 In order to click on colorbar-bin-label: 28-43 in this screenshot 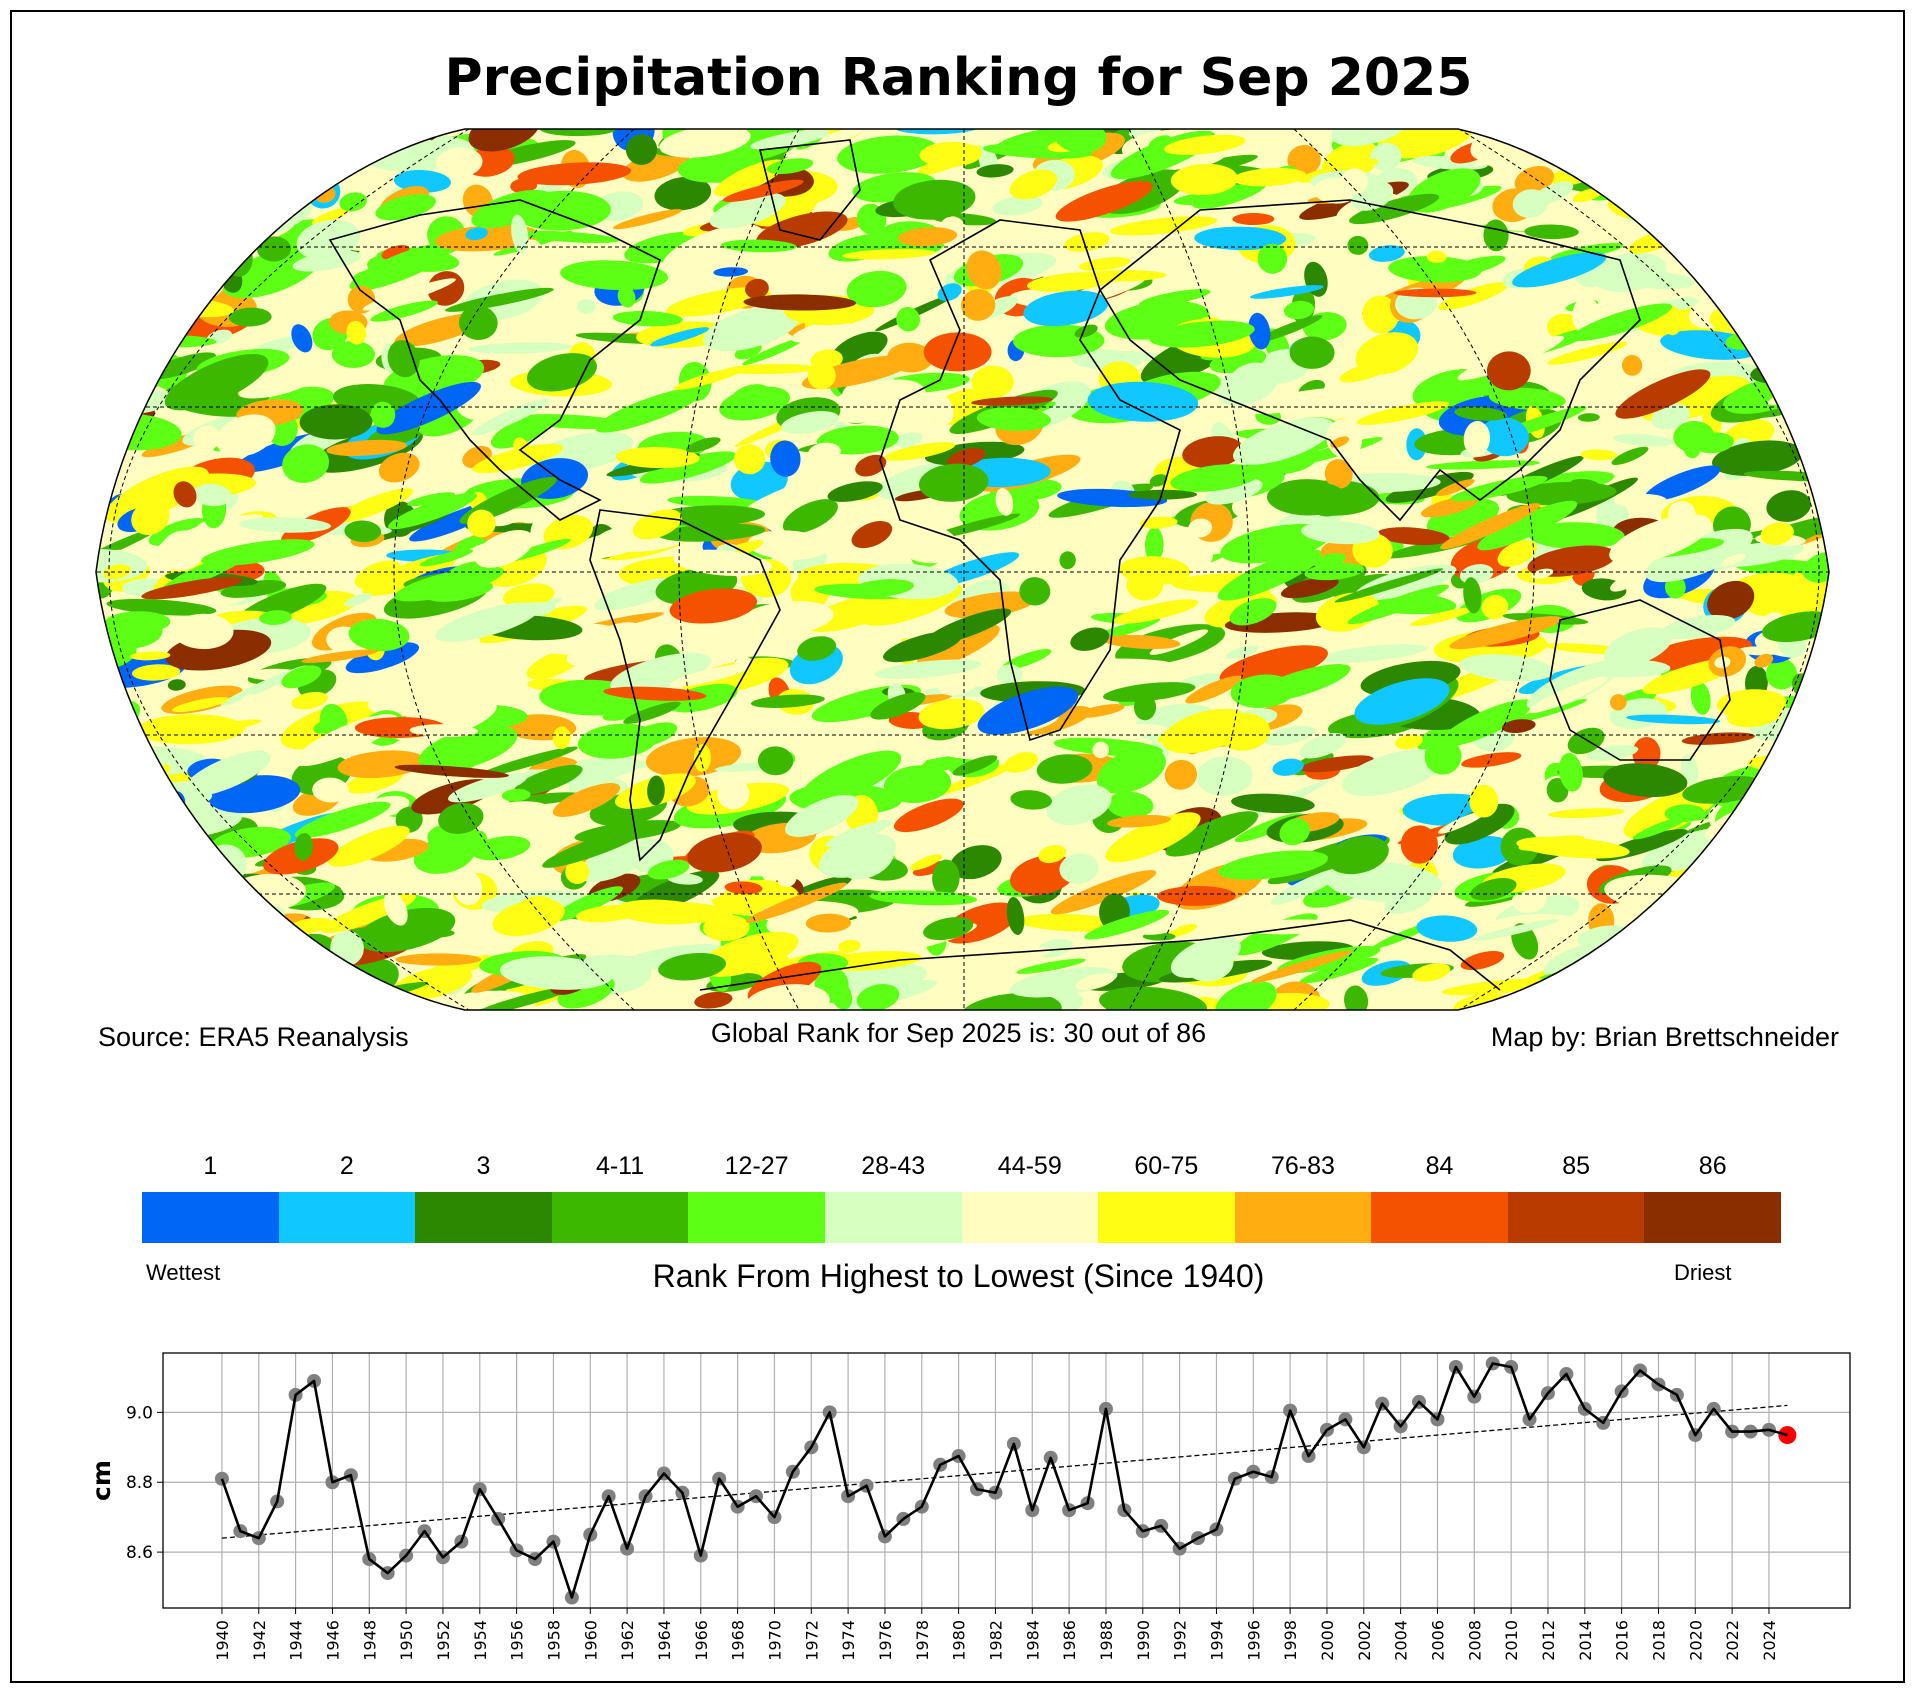, I will do `click(893, 1166)`.